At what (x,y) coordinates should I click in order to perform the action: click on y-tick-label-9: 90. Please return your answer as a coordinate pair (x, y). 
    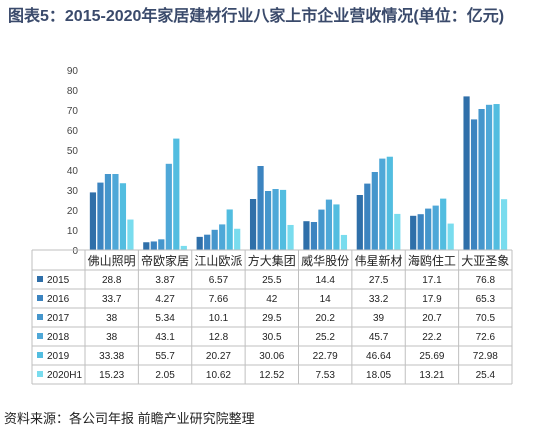
    Looking at the image, I should click on (73, 71).